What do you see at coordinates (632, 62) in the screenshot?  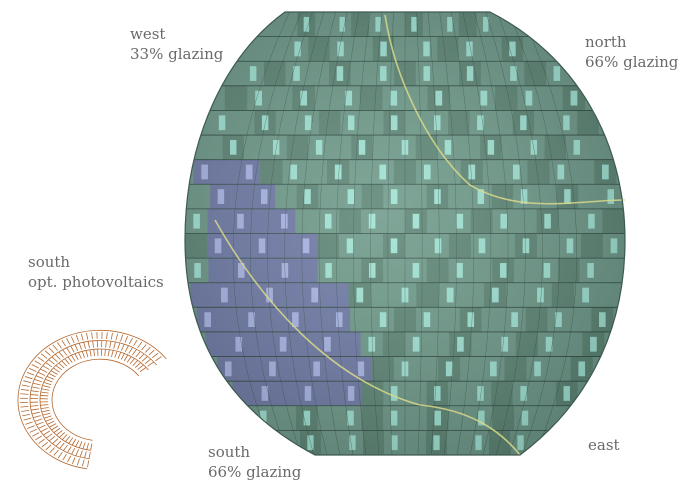 I see `label-north-glazing: 66% glazing` at bounding box center [632, 62].